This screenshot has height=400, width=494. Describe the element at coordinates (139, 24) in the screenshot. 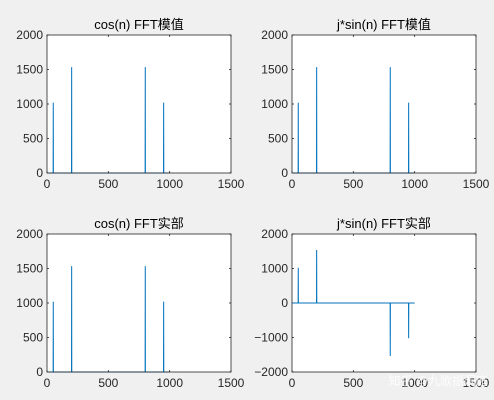

I see `subplot-title: cos(n) FFT模值` at that location.